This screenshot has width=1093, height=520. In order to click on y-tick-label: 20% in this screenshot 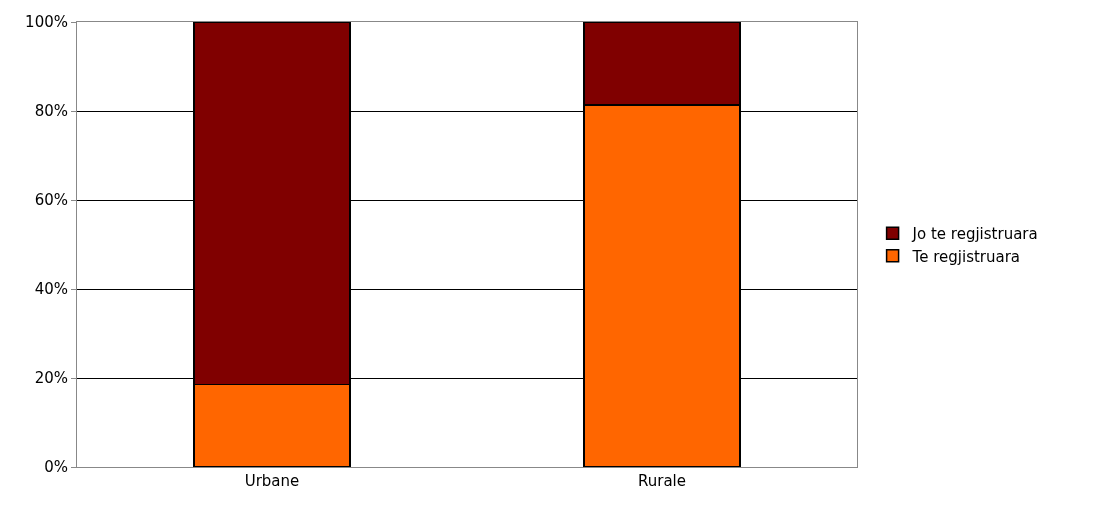, I will do `click(51, 378)`.